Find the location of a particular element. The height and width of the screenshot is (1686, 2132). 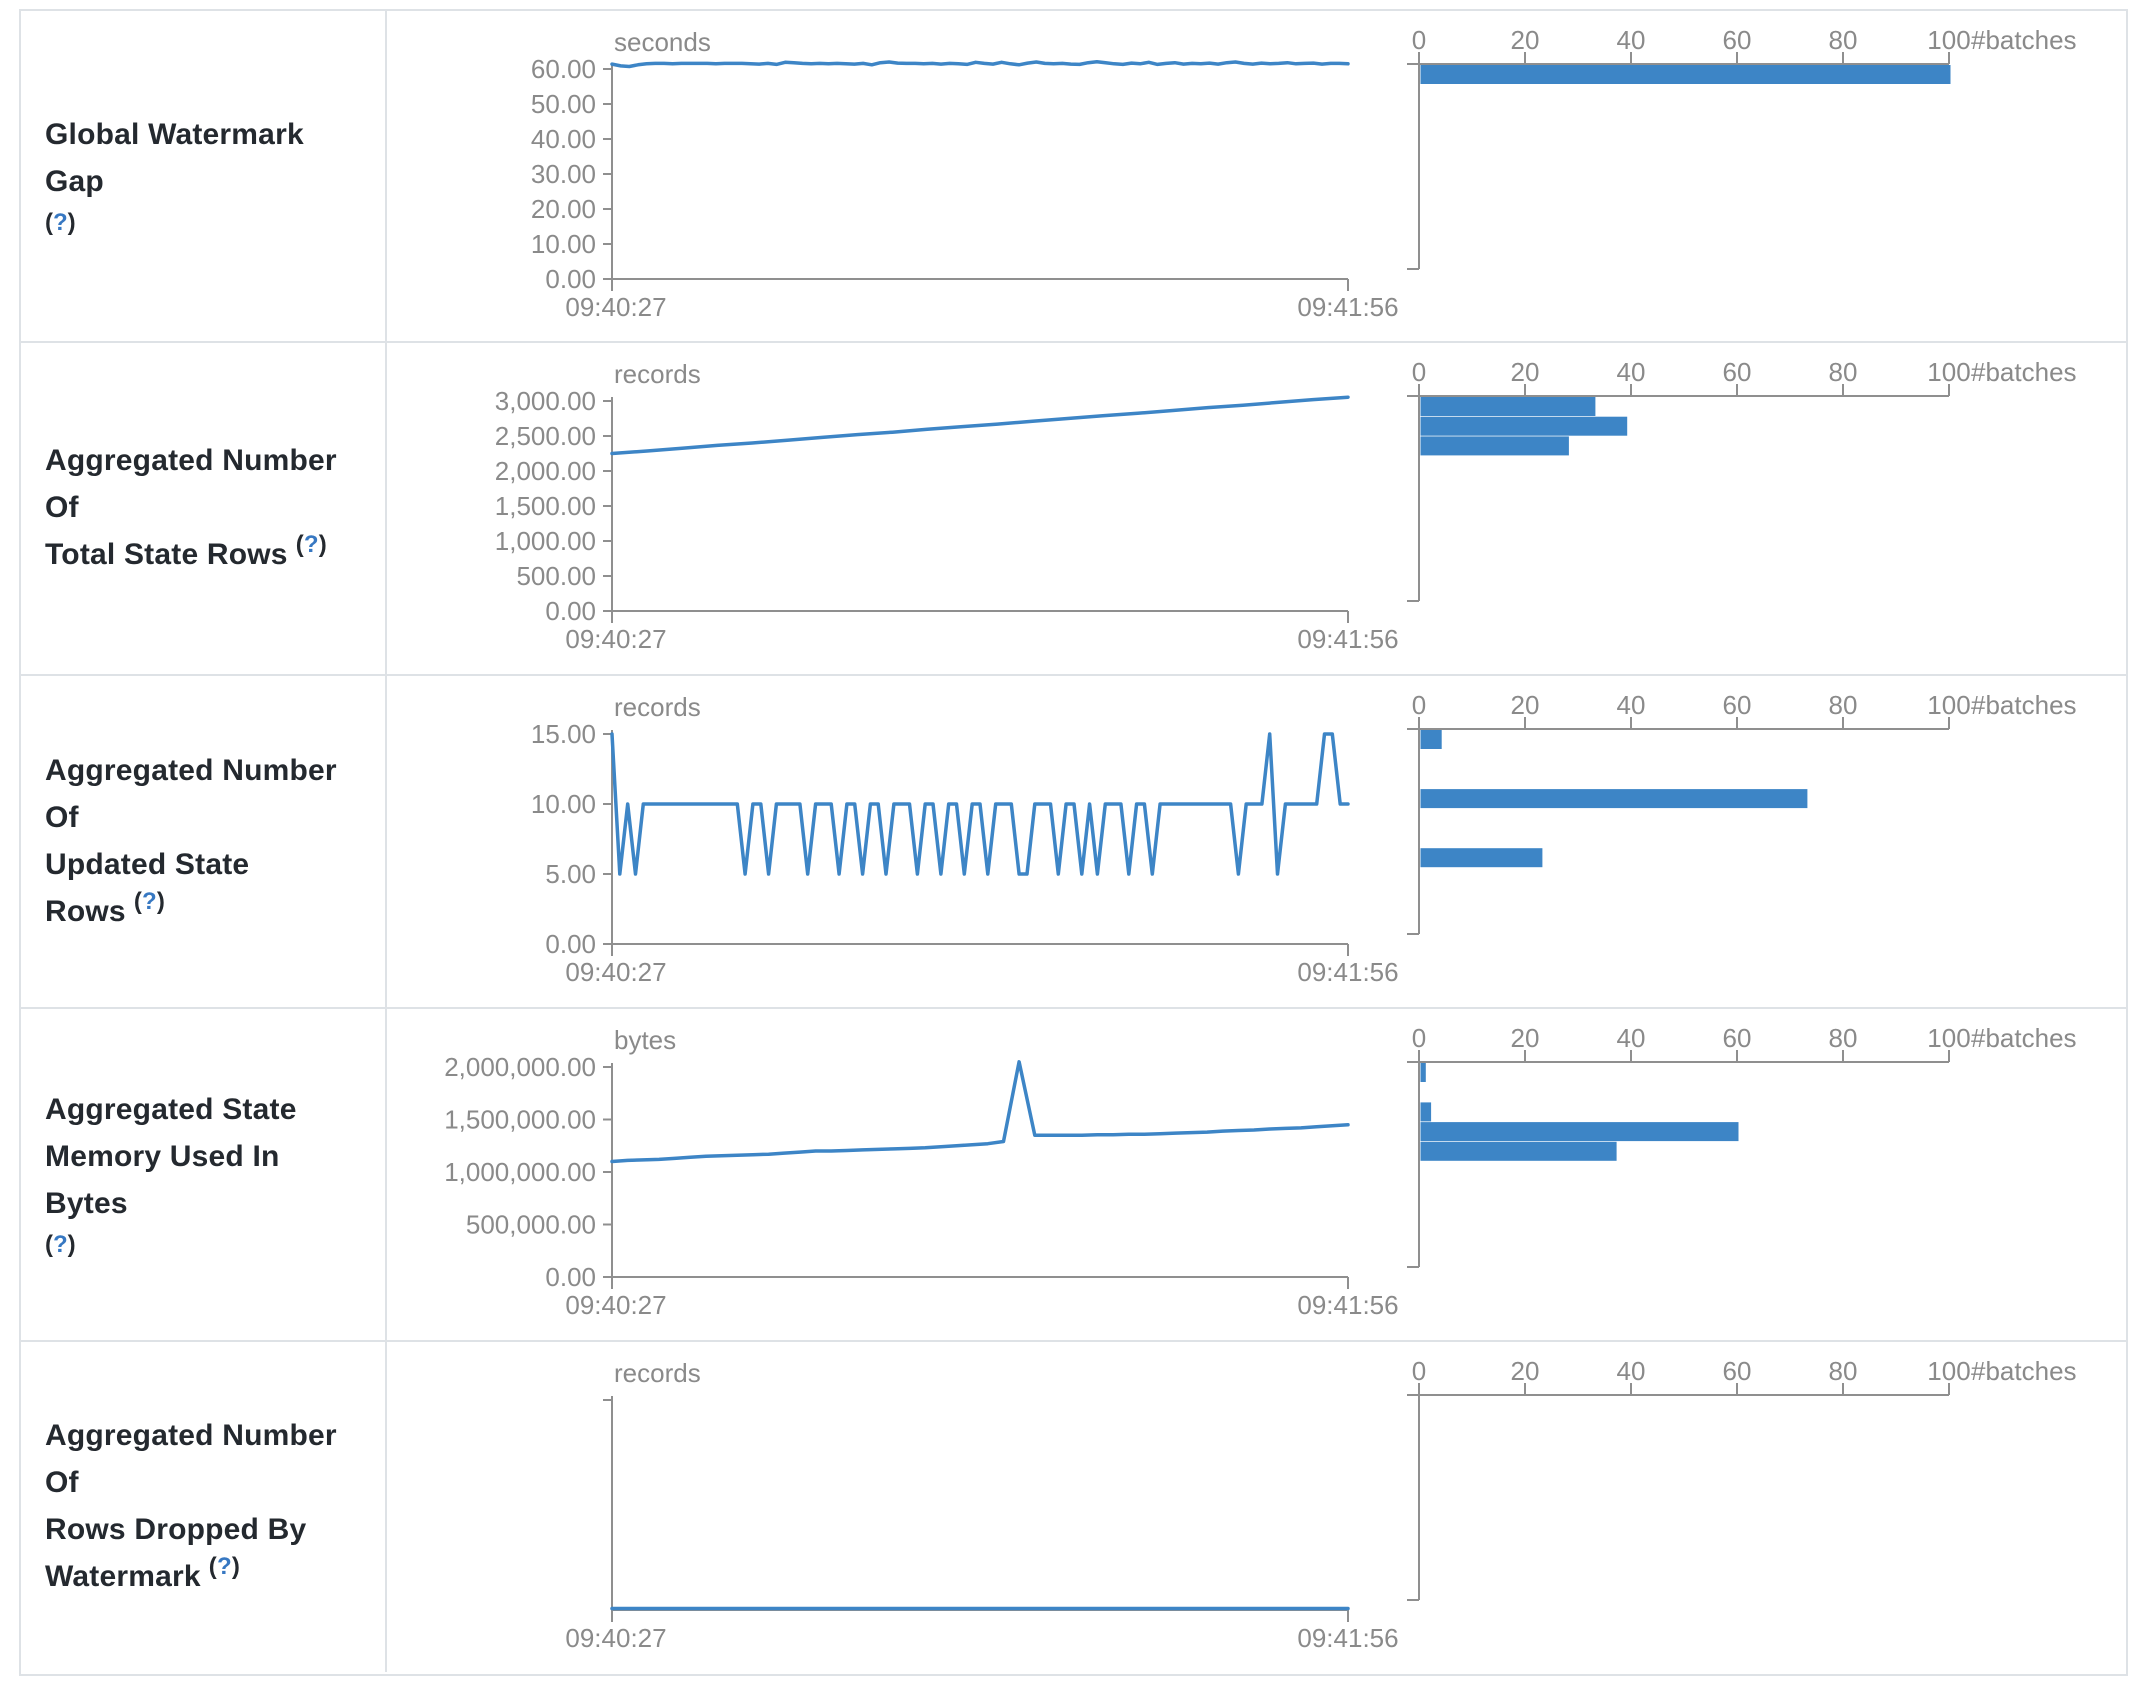

timeline-y-tick-label: 10.00 is located at coordinates (563, 804).